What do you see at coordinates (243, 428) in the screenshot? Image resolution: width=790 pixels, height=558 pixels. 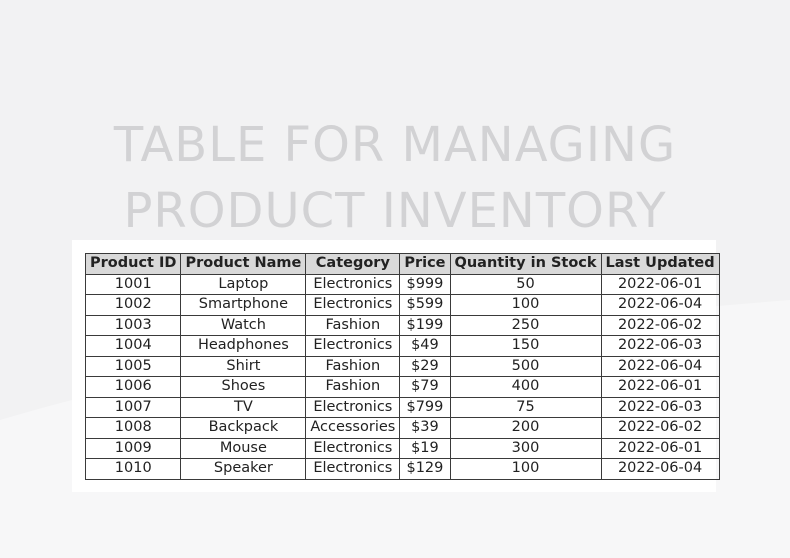 I see `cell-product-name: Backpack` at bounding box center [243, 428].